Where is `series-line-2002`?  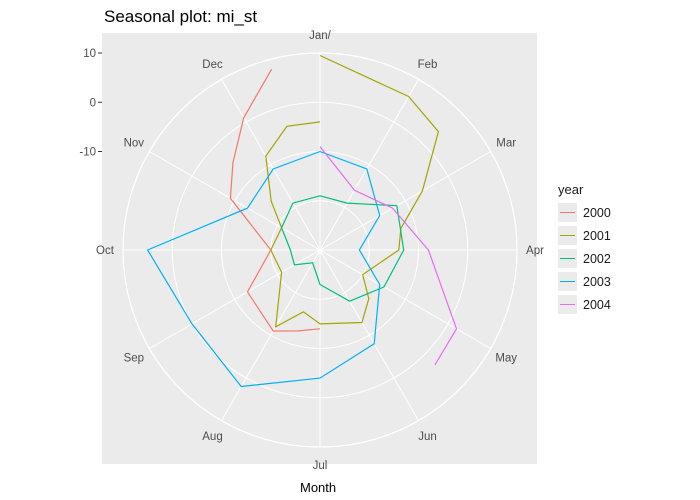 series-line-2002 is located at coordinates (342, 248).